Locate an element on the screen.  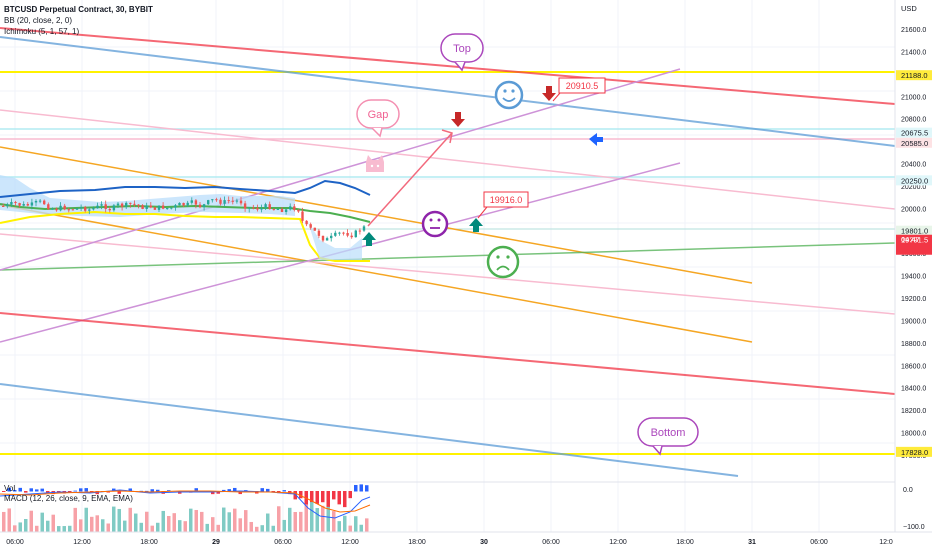
left-arrow-icon is located at coordinates (596, 139).